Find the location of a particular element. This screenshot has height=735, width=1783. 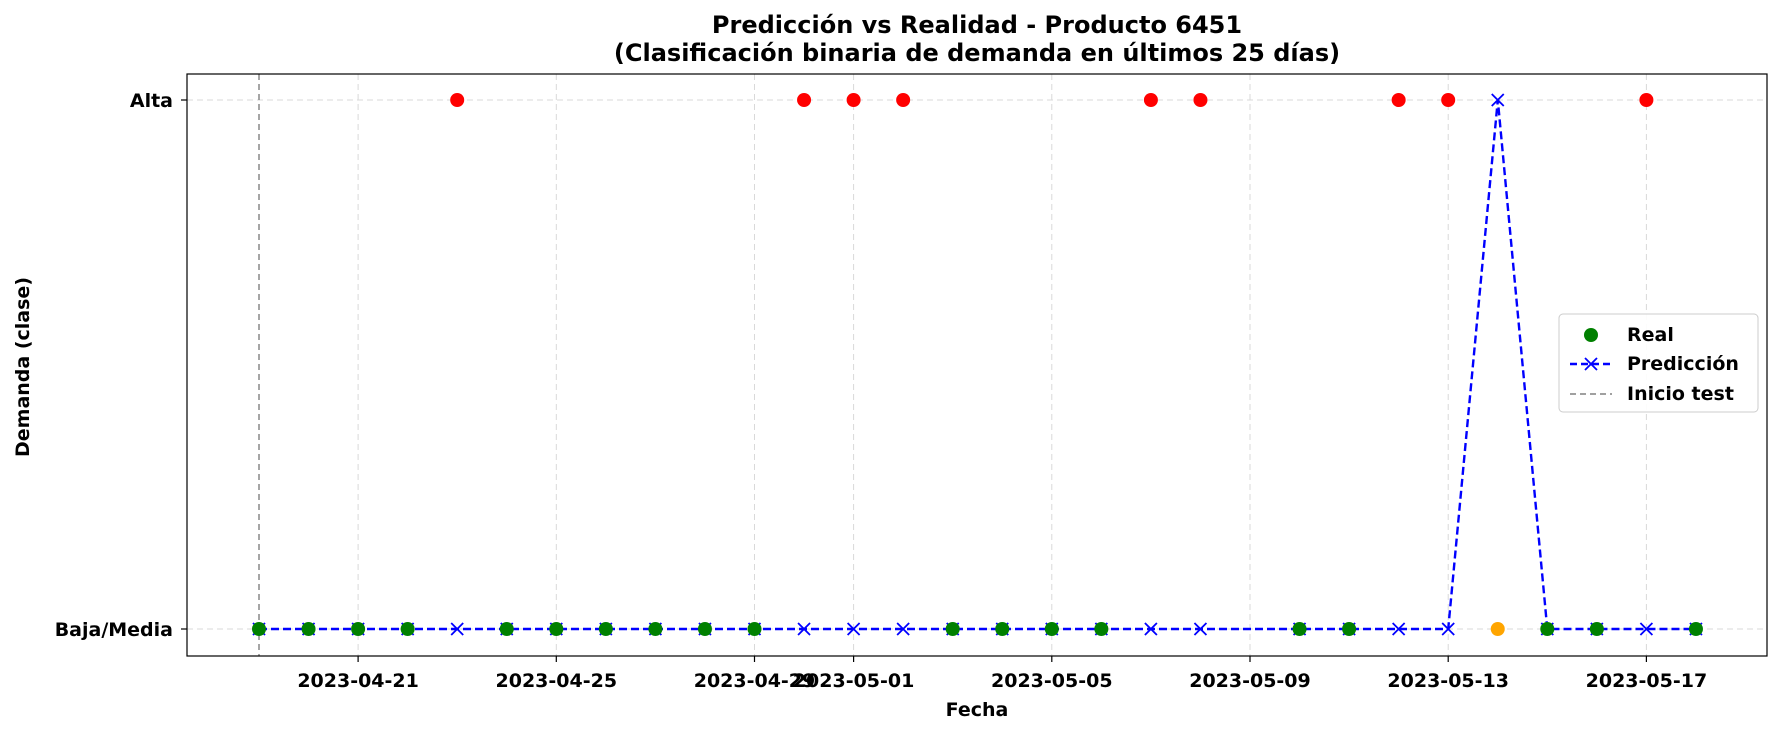

legend-prediction-marker is located at coordinates (1591, 364).